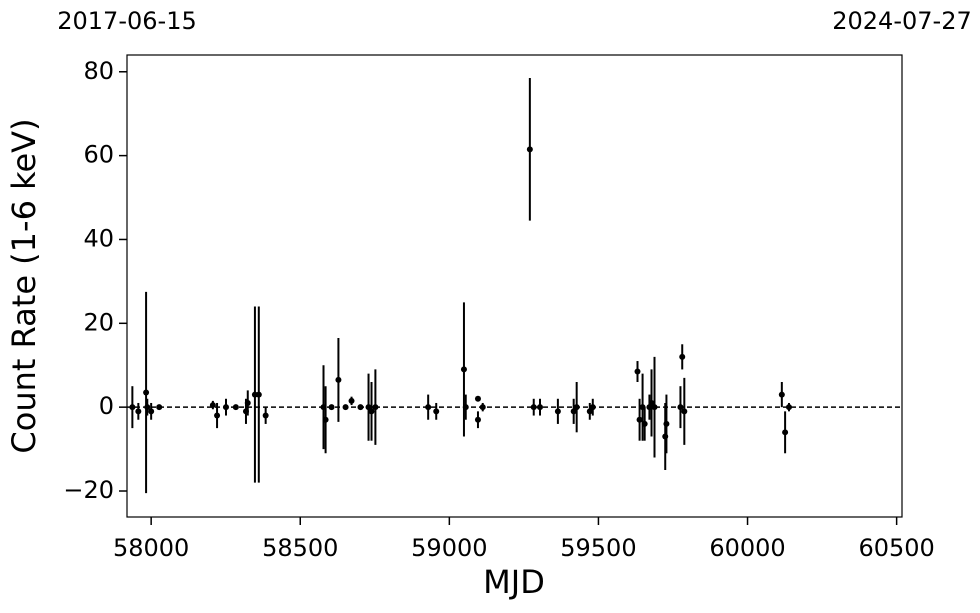 The image size is (980, 613). Describe the element at coordinates (901, 21) in the screenshot. I see `top-date-label: 2024-07-27` at that location.